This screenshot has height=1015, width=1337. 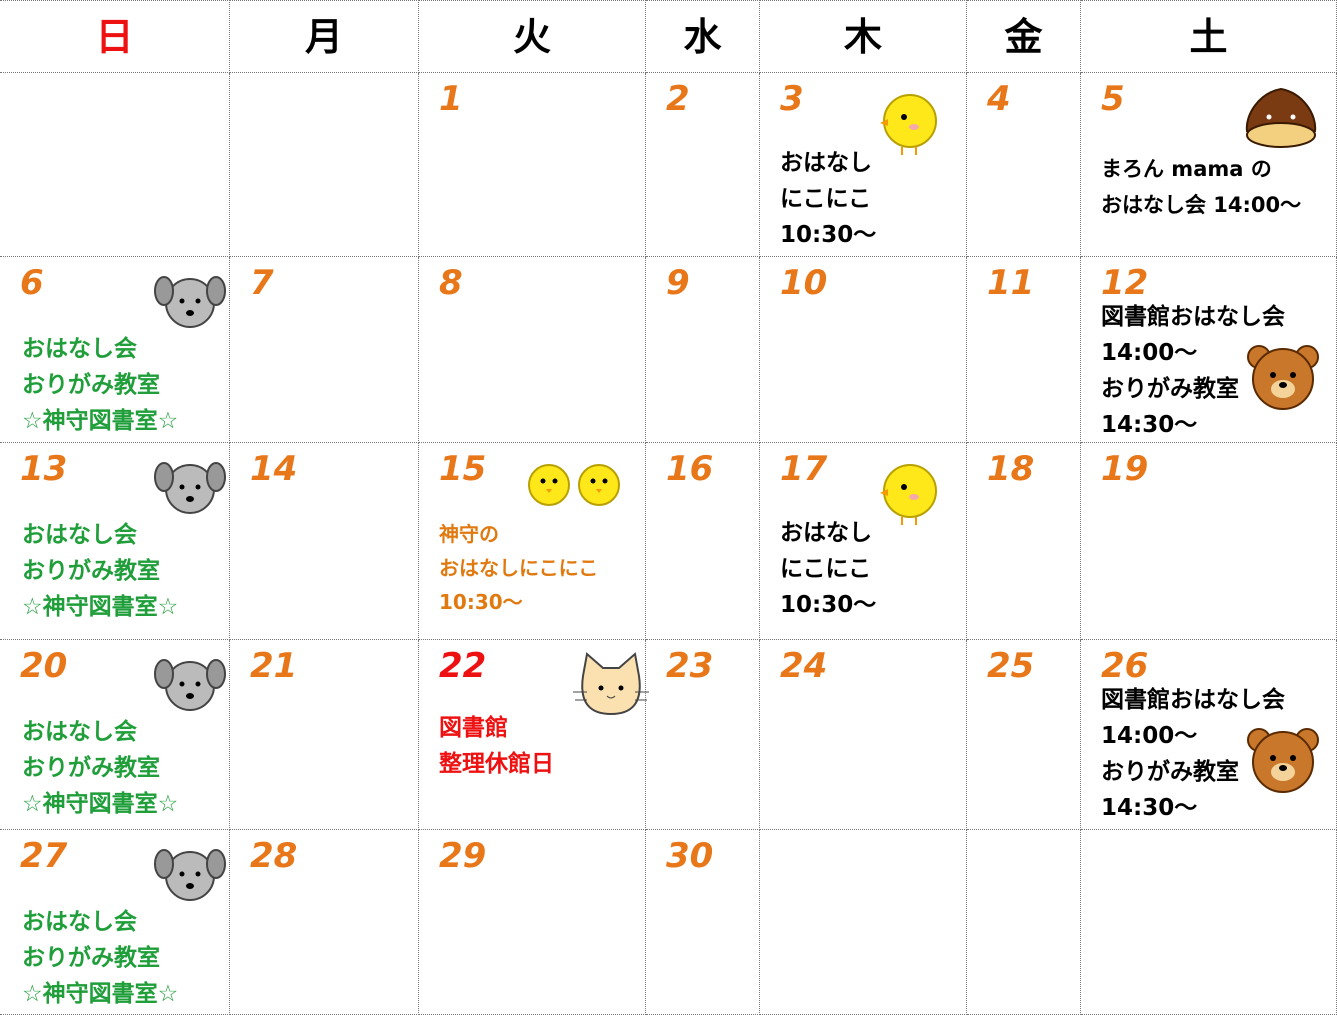 I want to click on day-cell: 21, so click(x=324, y=735).